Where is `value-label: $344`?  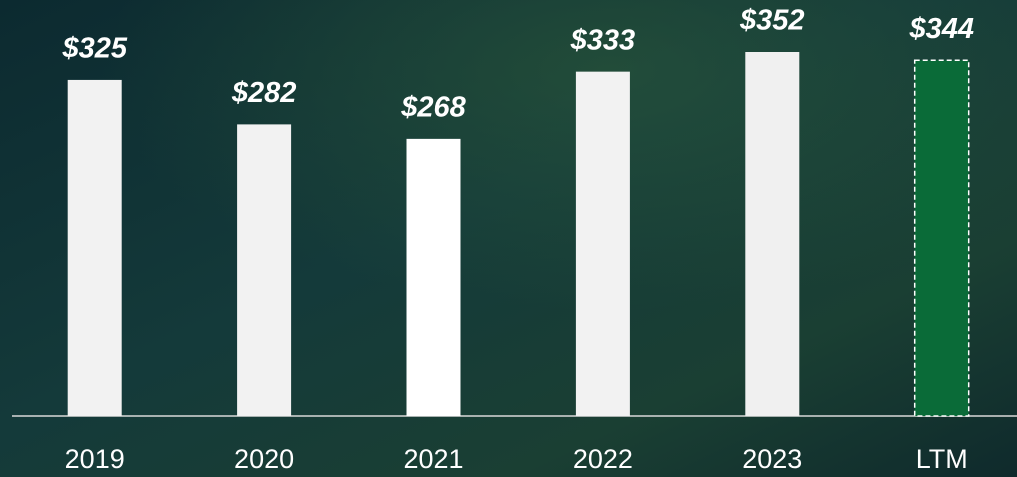 value-label: $344 is located at coordinates (941, 29).